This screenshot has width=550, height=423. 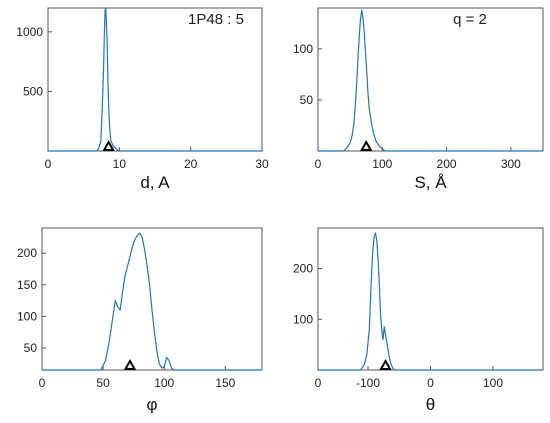 I want to click on x-tick-label: 20, so click(x=191, y=164).